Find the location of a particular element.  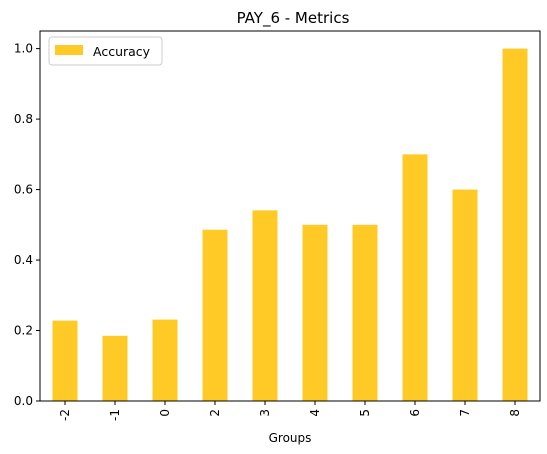

bar--1 is located at coordinates (115, 368).